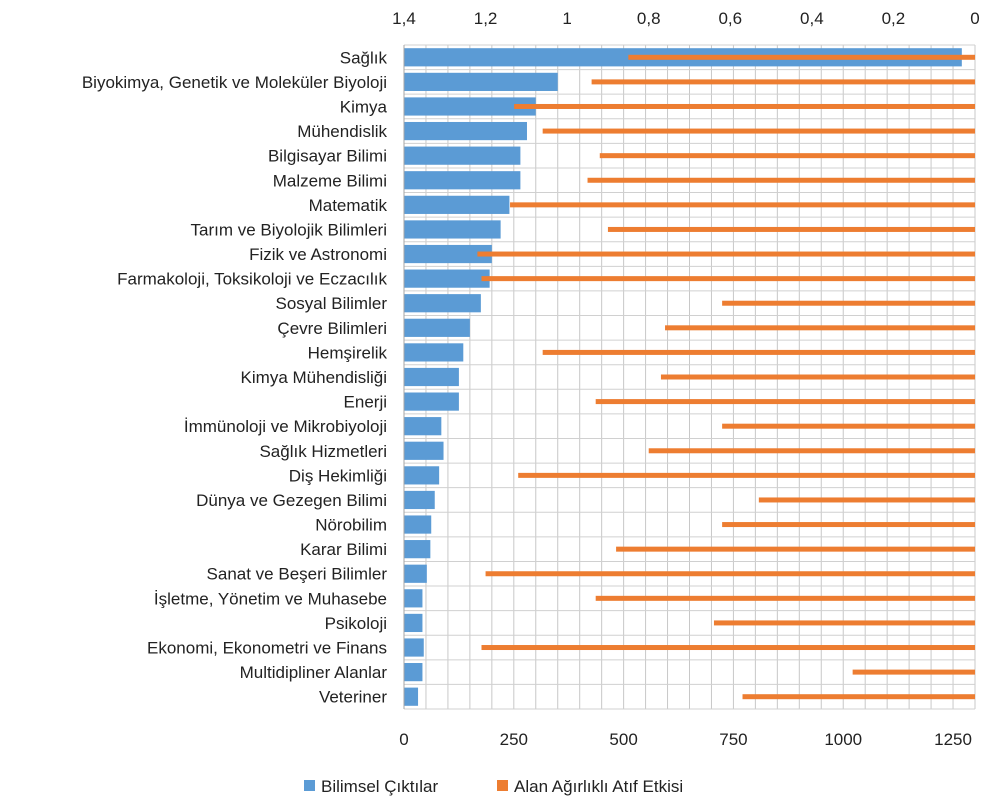 The height and width of the screenshot is (801, 990). Describe the element at coordinates (566, 18) in the screenshot. I see `x-top-tick-label: 1` at that location.